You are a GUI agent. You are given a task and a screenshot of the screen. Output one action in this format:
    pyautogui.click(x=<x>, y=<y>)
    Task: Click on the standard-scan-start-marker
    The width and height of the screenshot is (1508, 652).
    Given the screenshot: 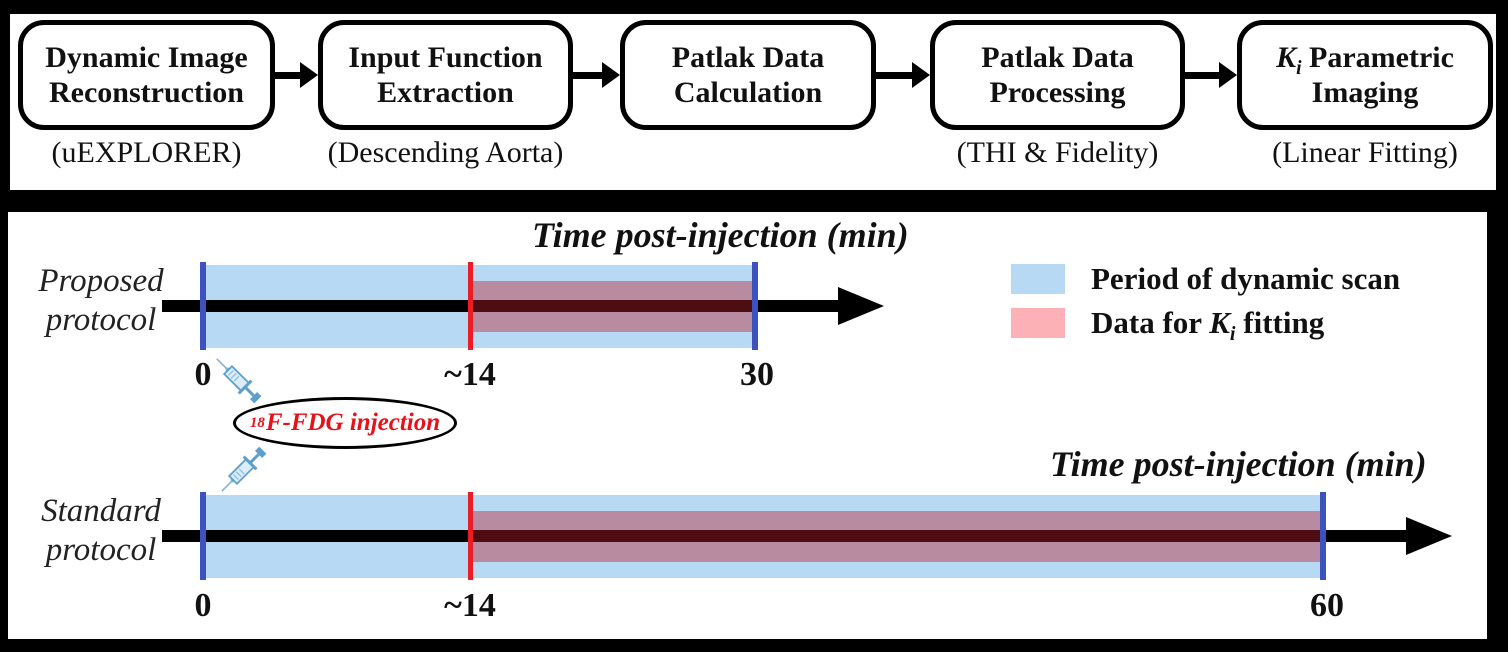 What is the action you would take?
    pyautogui.click(x=203, y=536)
    